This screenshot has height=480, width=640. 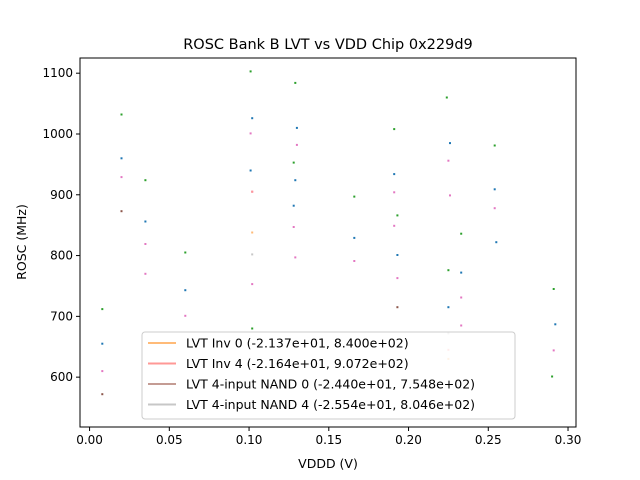 What do you see at coordinates (328, 463) in the screenshot?
I see `x-axis-label: VDDD (V)` at bounding box center [328, 463].